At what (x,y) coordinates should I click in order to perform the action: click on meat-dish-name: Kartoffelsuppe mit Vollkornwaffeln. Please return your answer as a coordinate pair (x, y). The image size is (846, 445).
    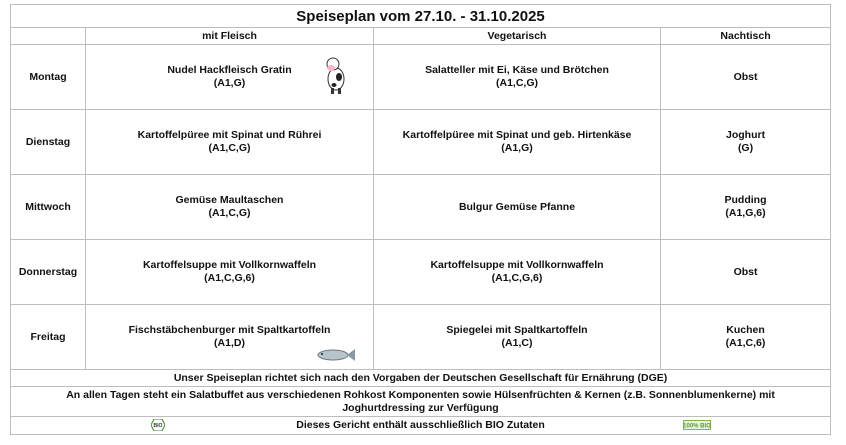
    Looking at the image, I should click on (229, 265).